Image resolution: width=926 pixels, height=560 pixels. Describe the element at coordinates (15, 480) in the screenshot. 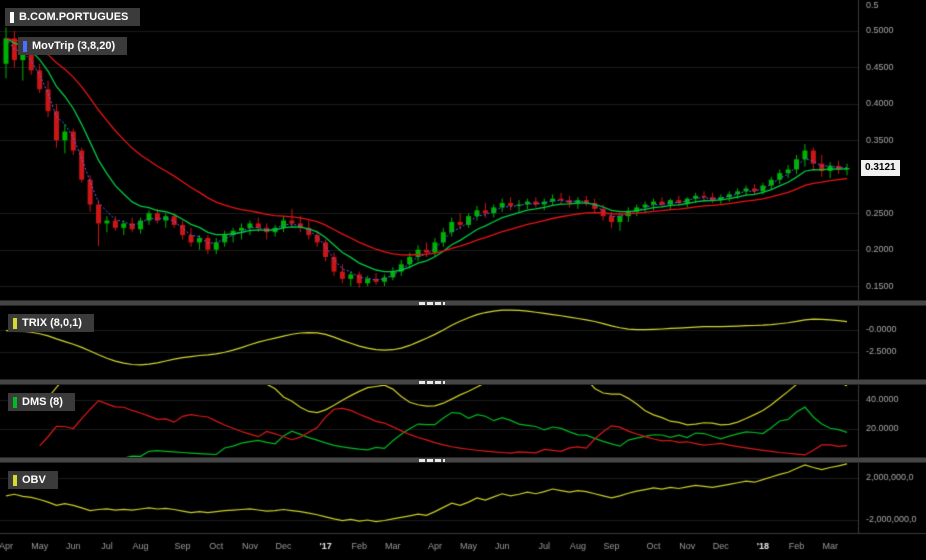

I see `obv-color-chip` at that location.